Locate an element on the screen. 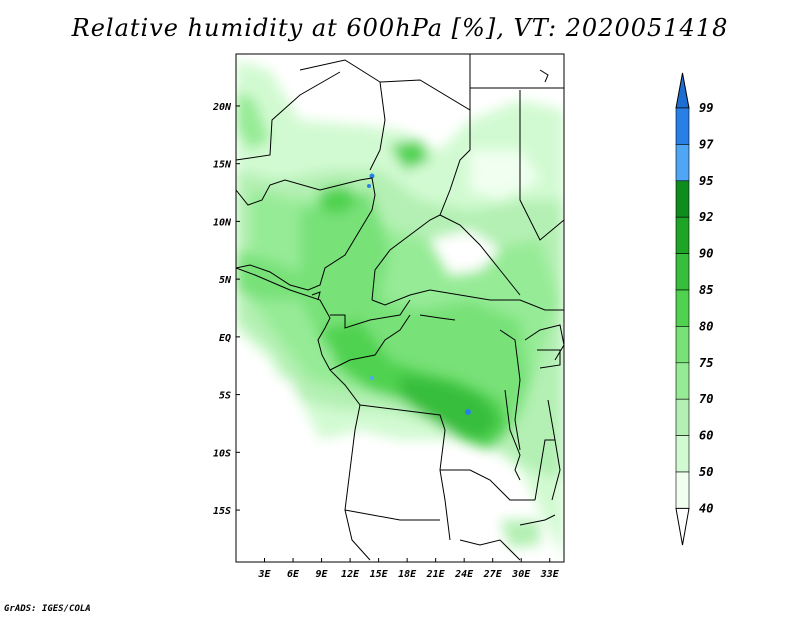 The image size is (800, 618). colorbar-label: 40 is located at coordinates (706, 508).